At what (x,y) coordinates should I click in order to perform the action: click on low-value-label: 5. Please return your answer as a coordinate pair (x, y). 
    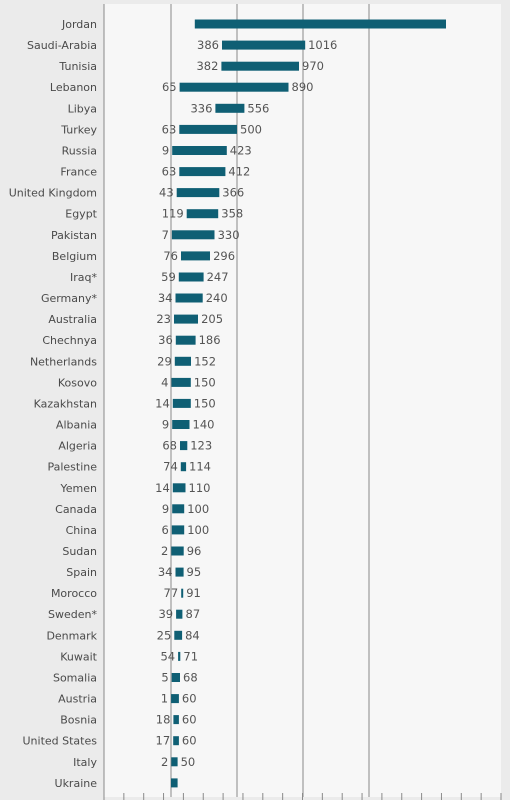
    Looking at the image, I should click on (164, 677).